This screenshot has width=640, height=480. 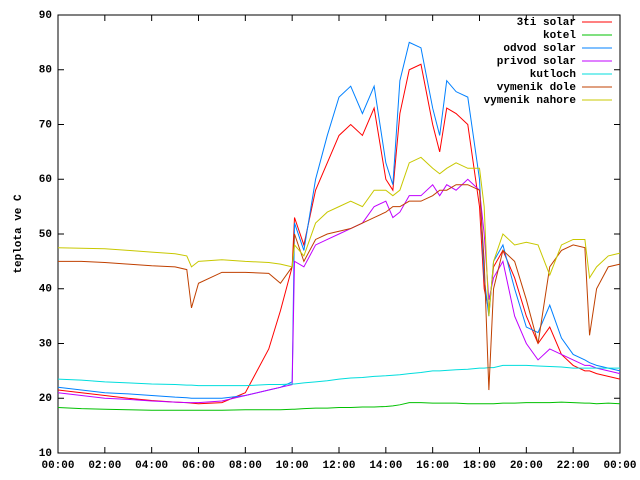 What do you see at coordinates (45, 399) in the screenshot?
I see `y-tick-label: 20` at bounding box center [45, 399].